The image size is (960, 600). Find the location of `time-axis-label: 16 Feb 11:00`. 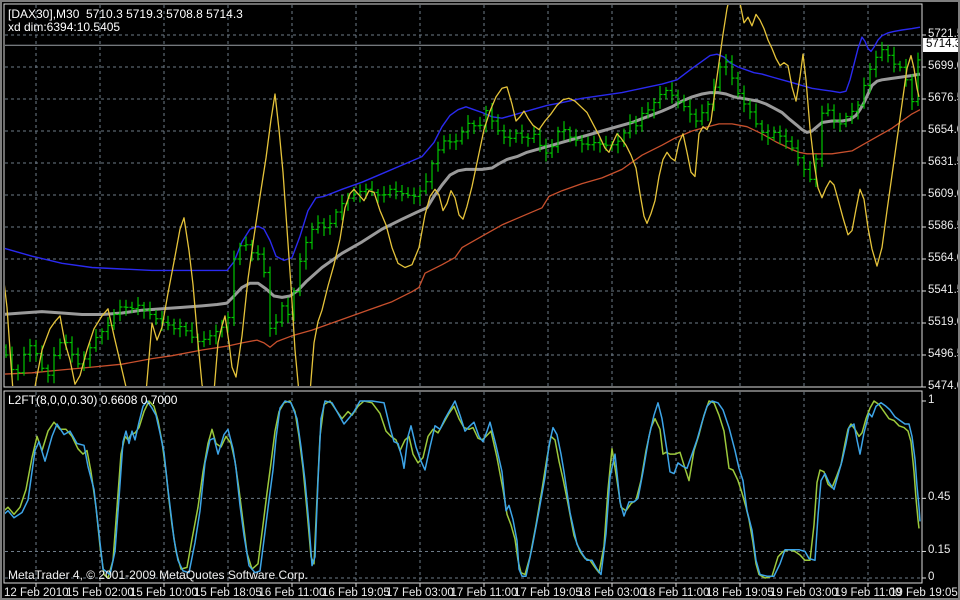

time-axis-label: 16 Feb 11:00 is located at coordinates (292, 593).